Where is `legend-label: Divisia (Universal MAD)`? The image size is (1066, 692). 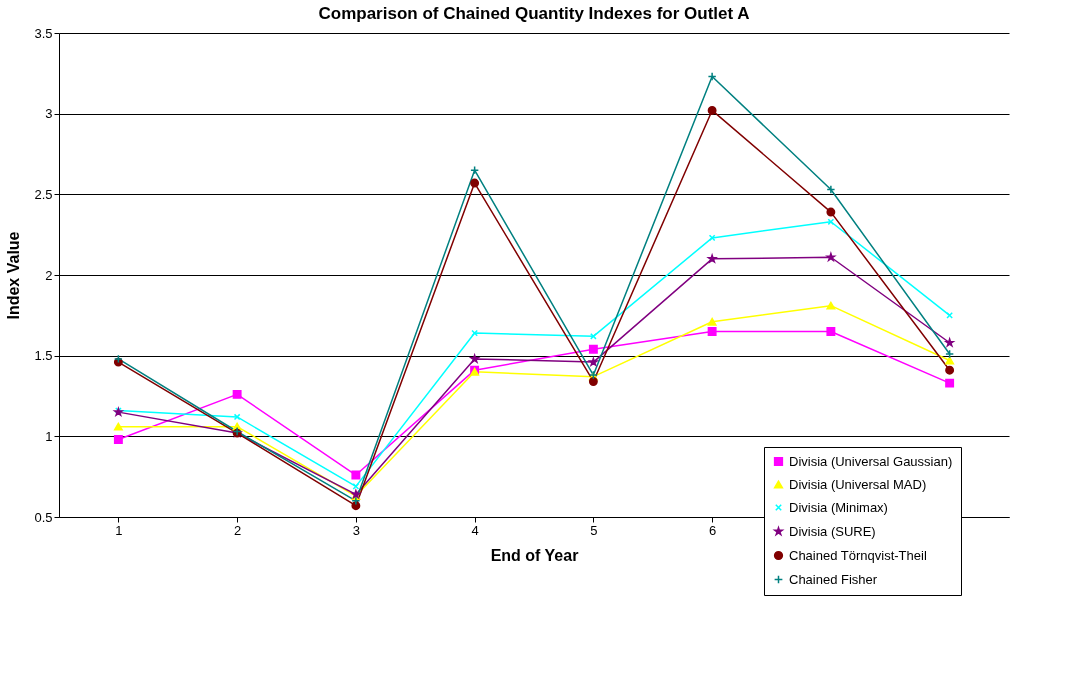
legend-label: Divisia (Universal MAD) is located at coordinates (858, 484).